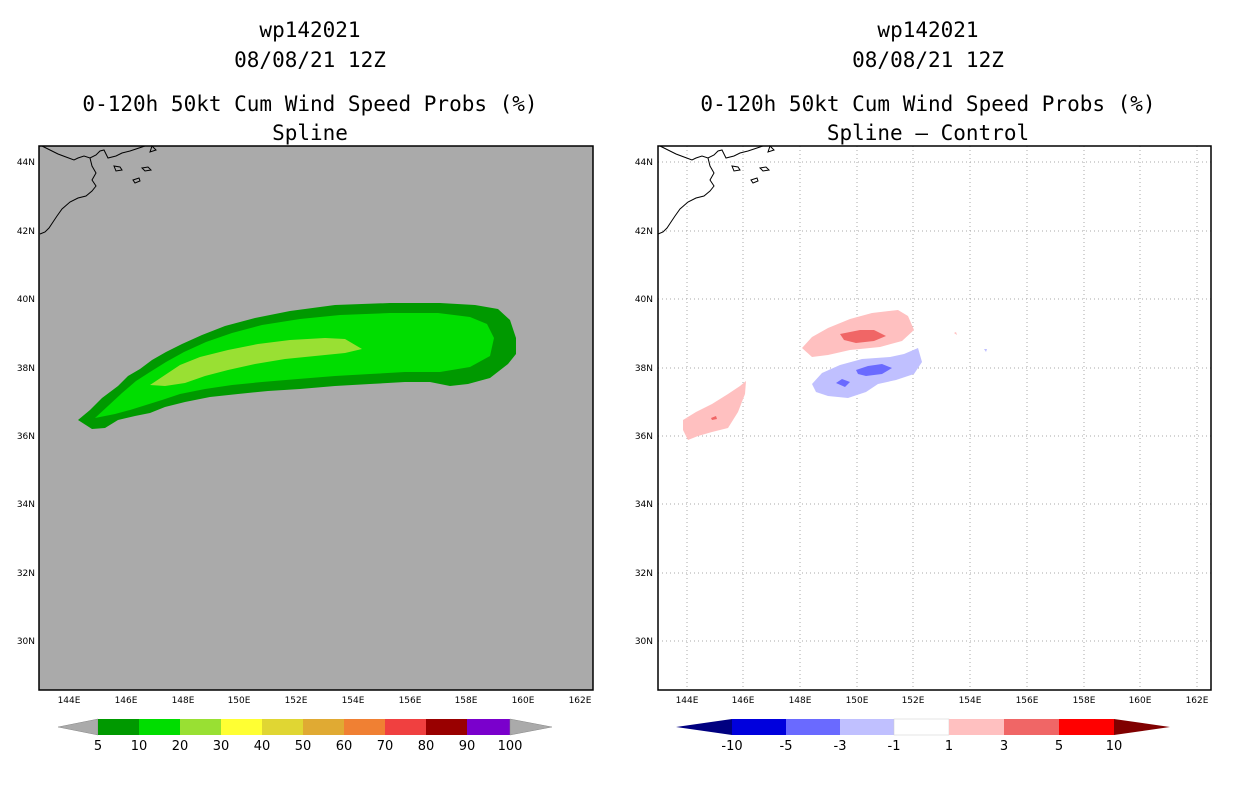  I want to click on left-colorbar-label-80: 80, so click(426, 746).